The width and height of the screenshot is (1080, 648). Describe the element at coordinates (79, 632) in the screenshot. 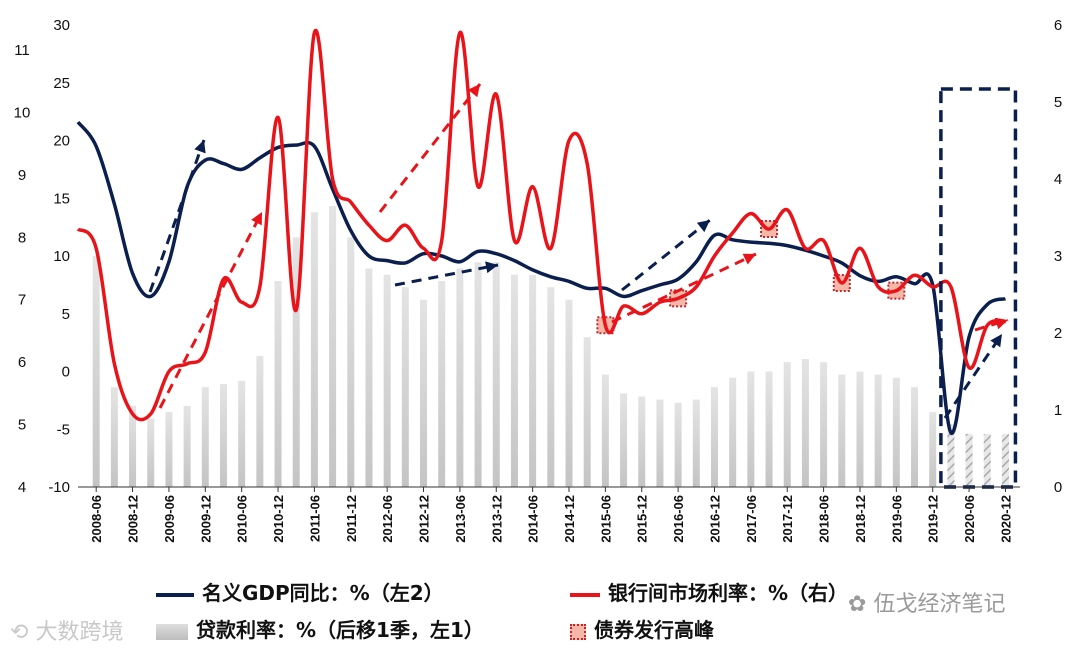

I see `watermark-left-text: 大数跨境` at that location.